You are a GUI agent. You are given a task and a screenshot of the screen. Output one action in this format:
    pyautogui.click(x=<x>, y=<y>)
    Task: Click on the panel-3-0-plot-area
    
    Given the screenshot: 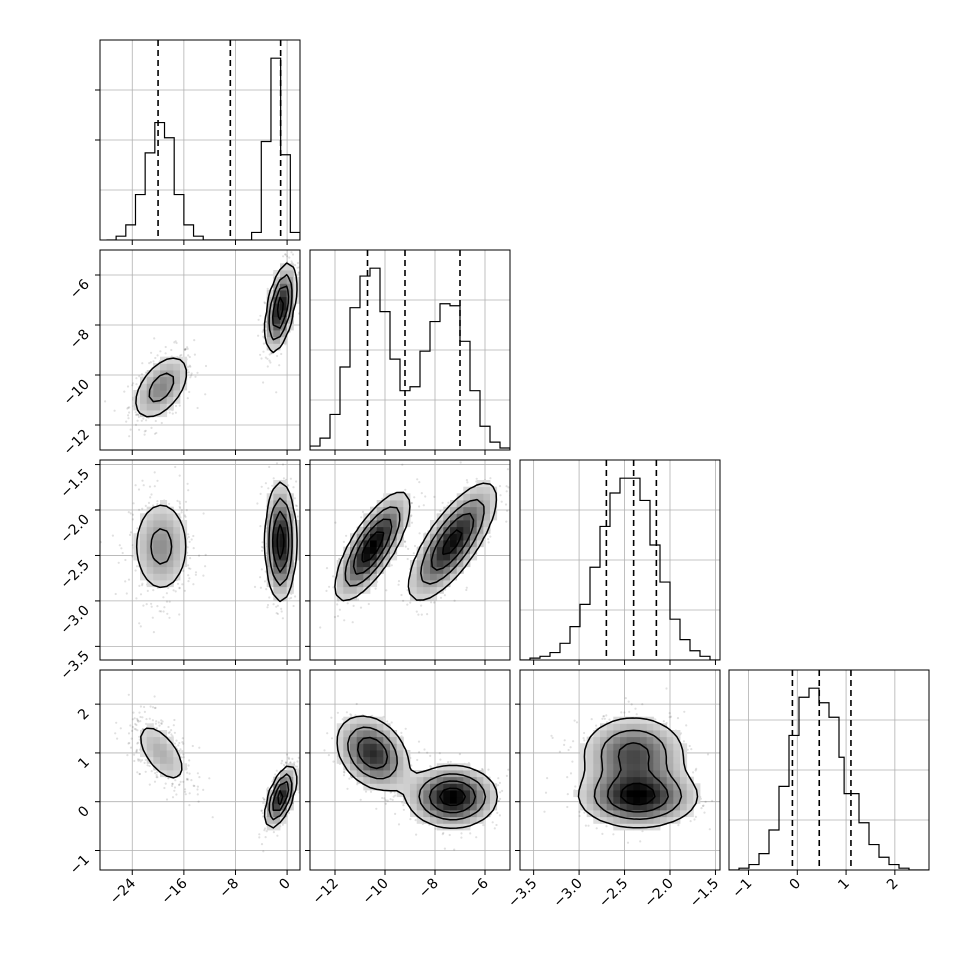 What is the action you would take?
    pyautogui.click(x=200, y=770)
    